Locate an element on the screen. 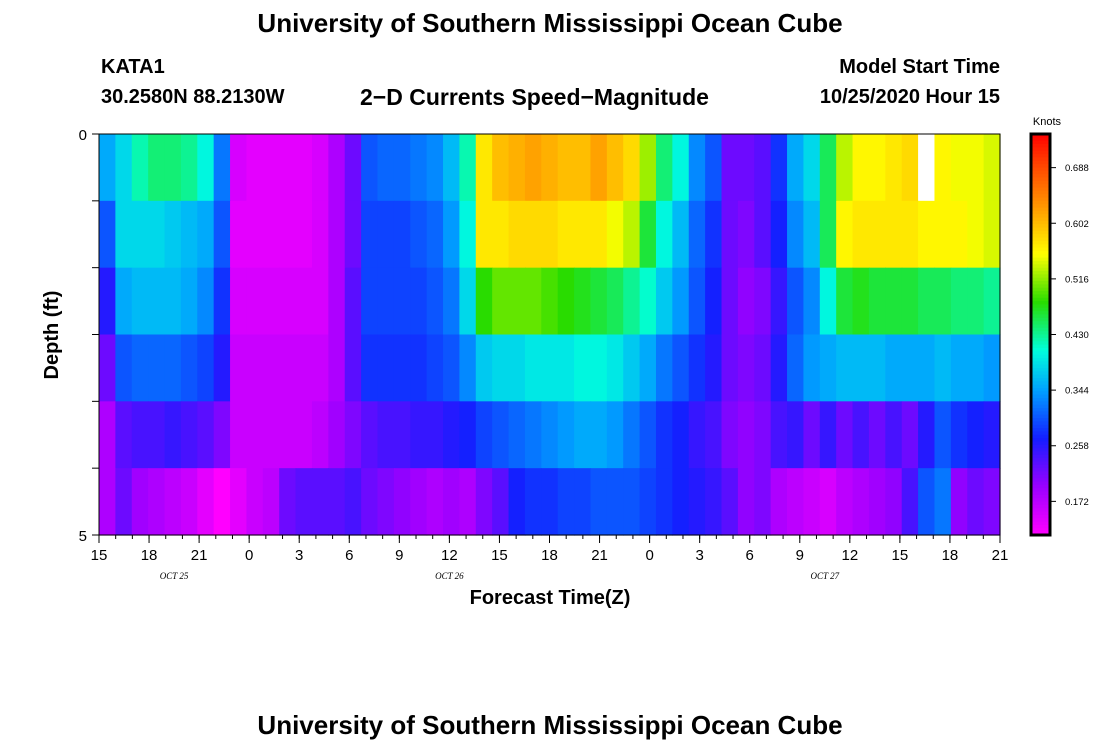 The image size is (1100, 750). station-coords: 30.2580N 88.2130W is located at coordinates (193, 97).